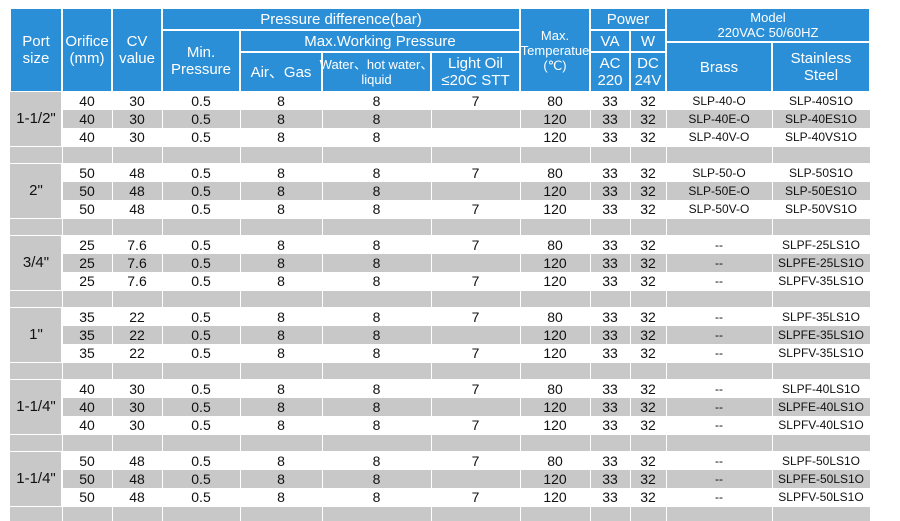 The width and height of the screenshot is (900, 521). Describe the element at coordinates (440, 155) in the screenshot. I see `separator` at that location.